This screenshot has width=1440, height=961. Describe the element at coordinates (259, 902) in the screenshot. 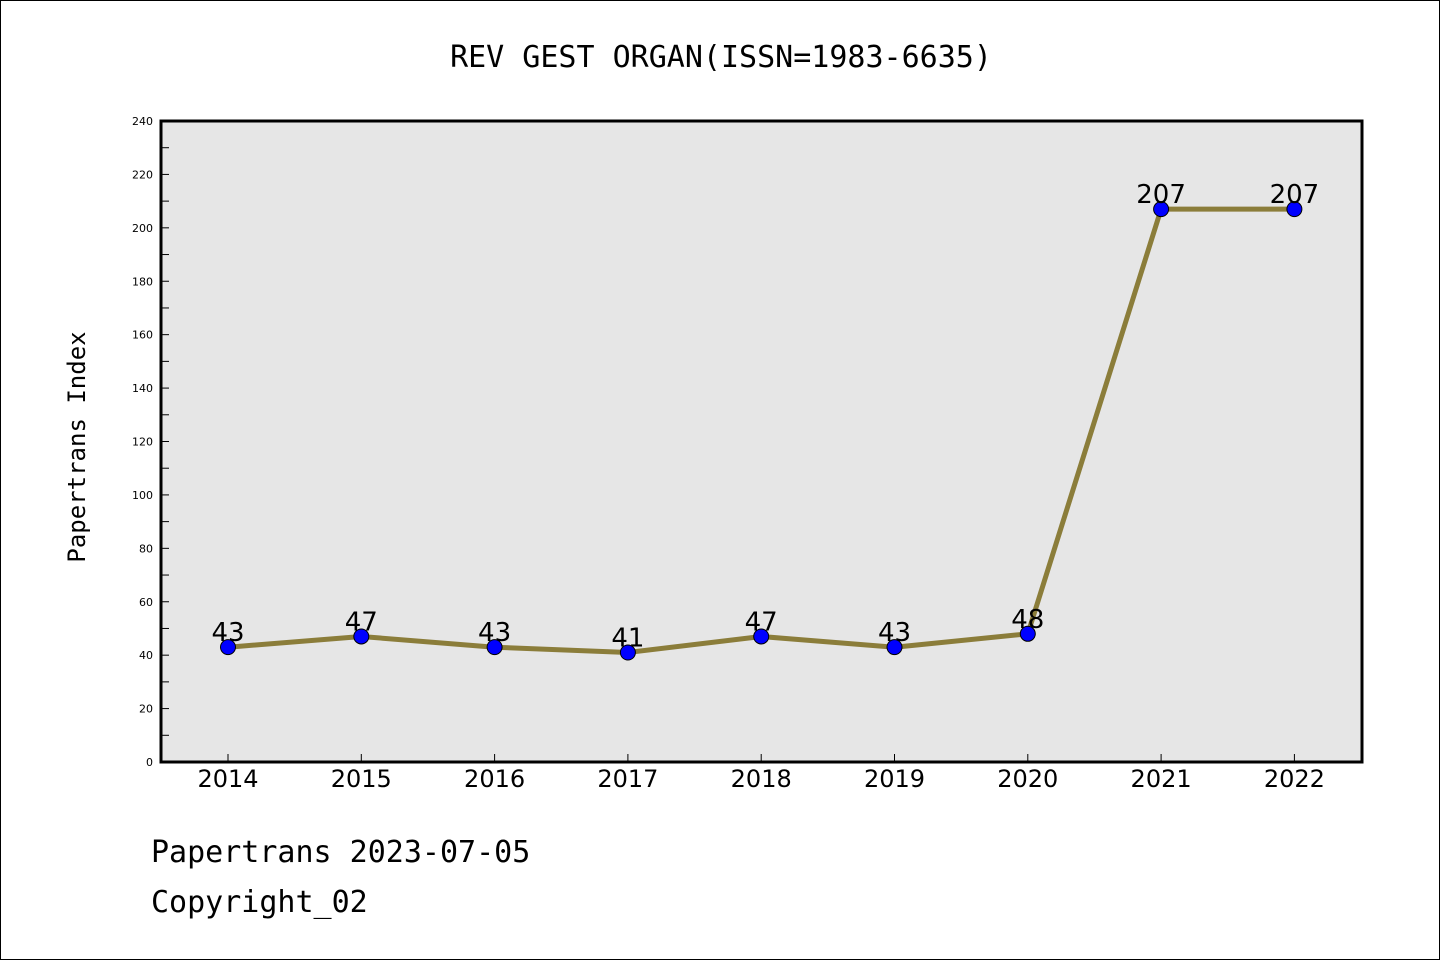

I see `footer-copyright-text: Copyright_02` at that location.